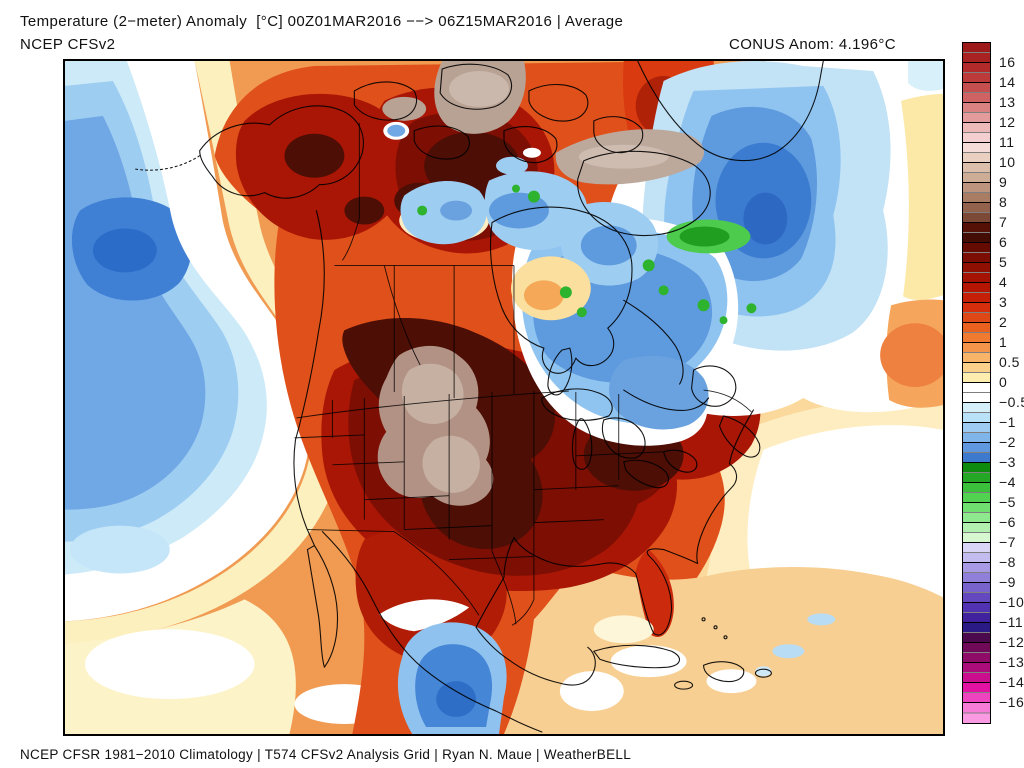 This screenshot has height=768, width=1024. What do you see at coordinates (1007, 482) in the screenshot?
I see `colorbar-label: −4` at bounding box center [1007, 482].